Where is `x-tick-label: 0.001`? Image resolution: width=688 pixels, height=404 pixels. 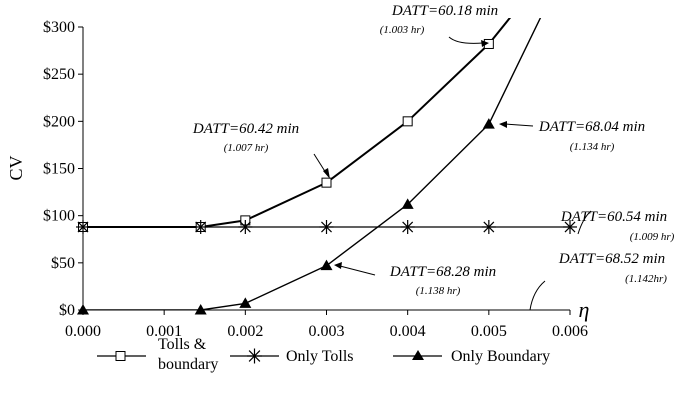 x-tick-label: 0.001 is located at coordinates (164, 331).